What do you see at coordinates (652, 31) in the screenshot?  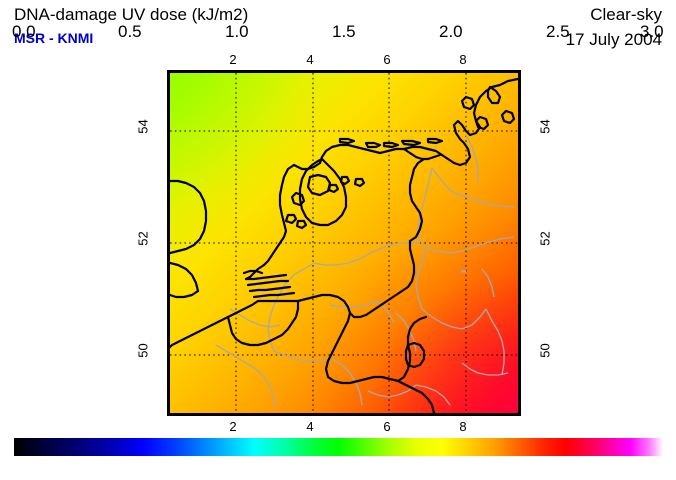 I see `colorbar-tick-6: 3.0` at bounding box center [652, 31].